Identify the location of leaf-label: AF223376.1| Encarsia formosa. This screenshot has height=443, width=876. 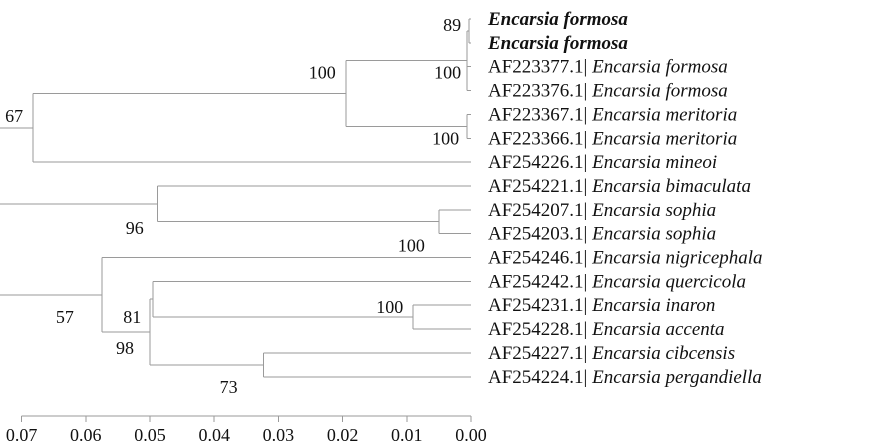
(608, 91).